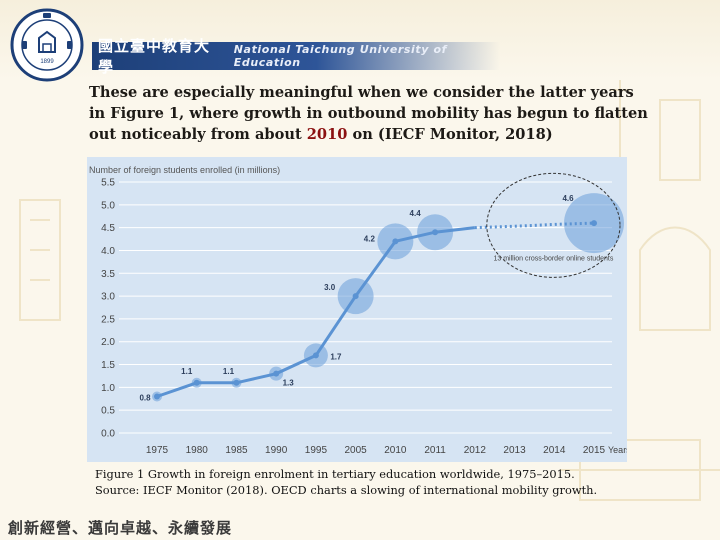 The image size is (720, 540). I want to click on x-tick-label: 2013, so click(514, 450).